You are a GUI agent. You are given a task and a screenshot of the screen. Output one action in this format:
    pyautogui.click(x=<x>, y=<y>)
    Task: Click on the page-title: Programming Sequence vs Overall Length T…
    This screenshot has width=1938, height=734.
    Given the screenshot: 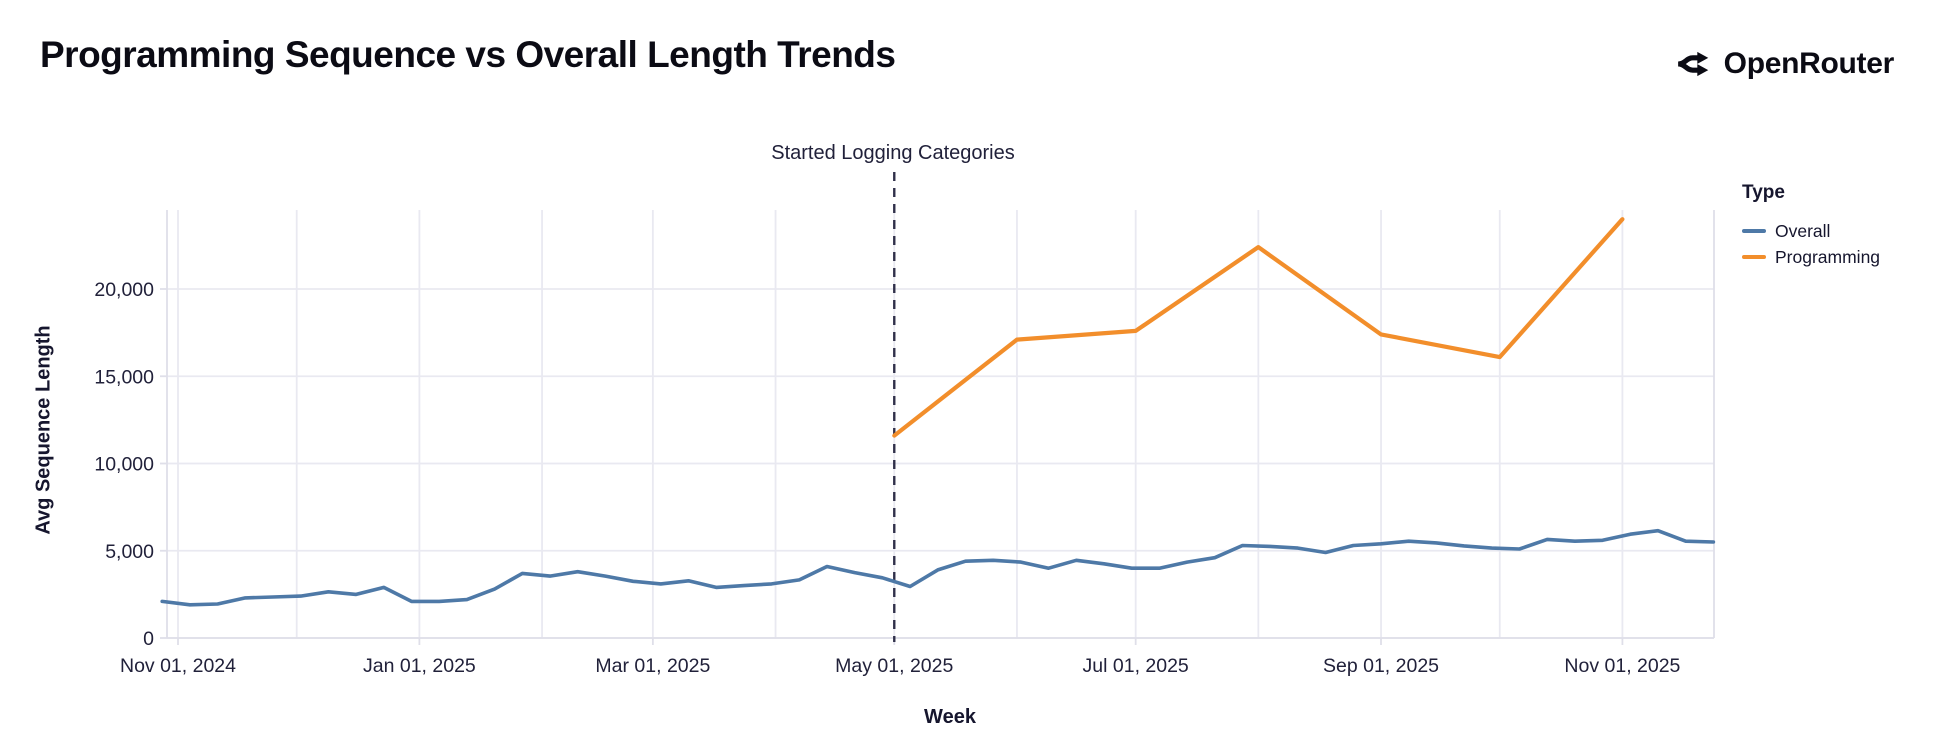 What is the action you would take?
    pyautogui.click(x=468, y=54)
    